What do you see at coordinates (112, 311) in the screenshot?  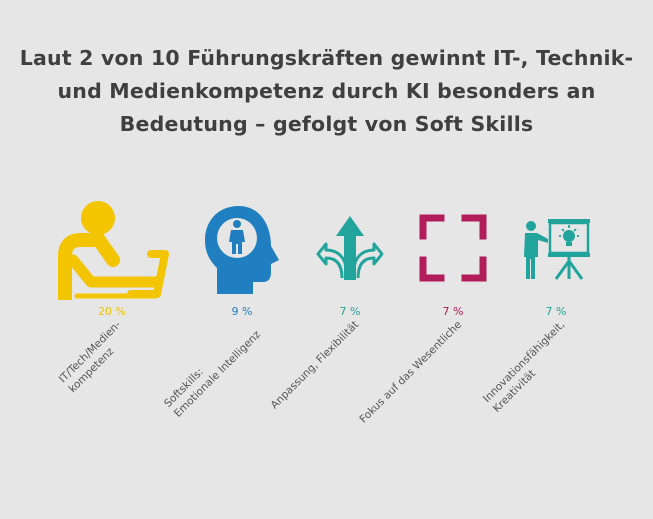 I see `value-label: 20 %` at bounding box center [112, 311].